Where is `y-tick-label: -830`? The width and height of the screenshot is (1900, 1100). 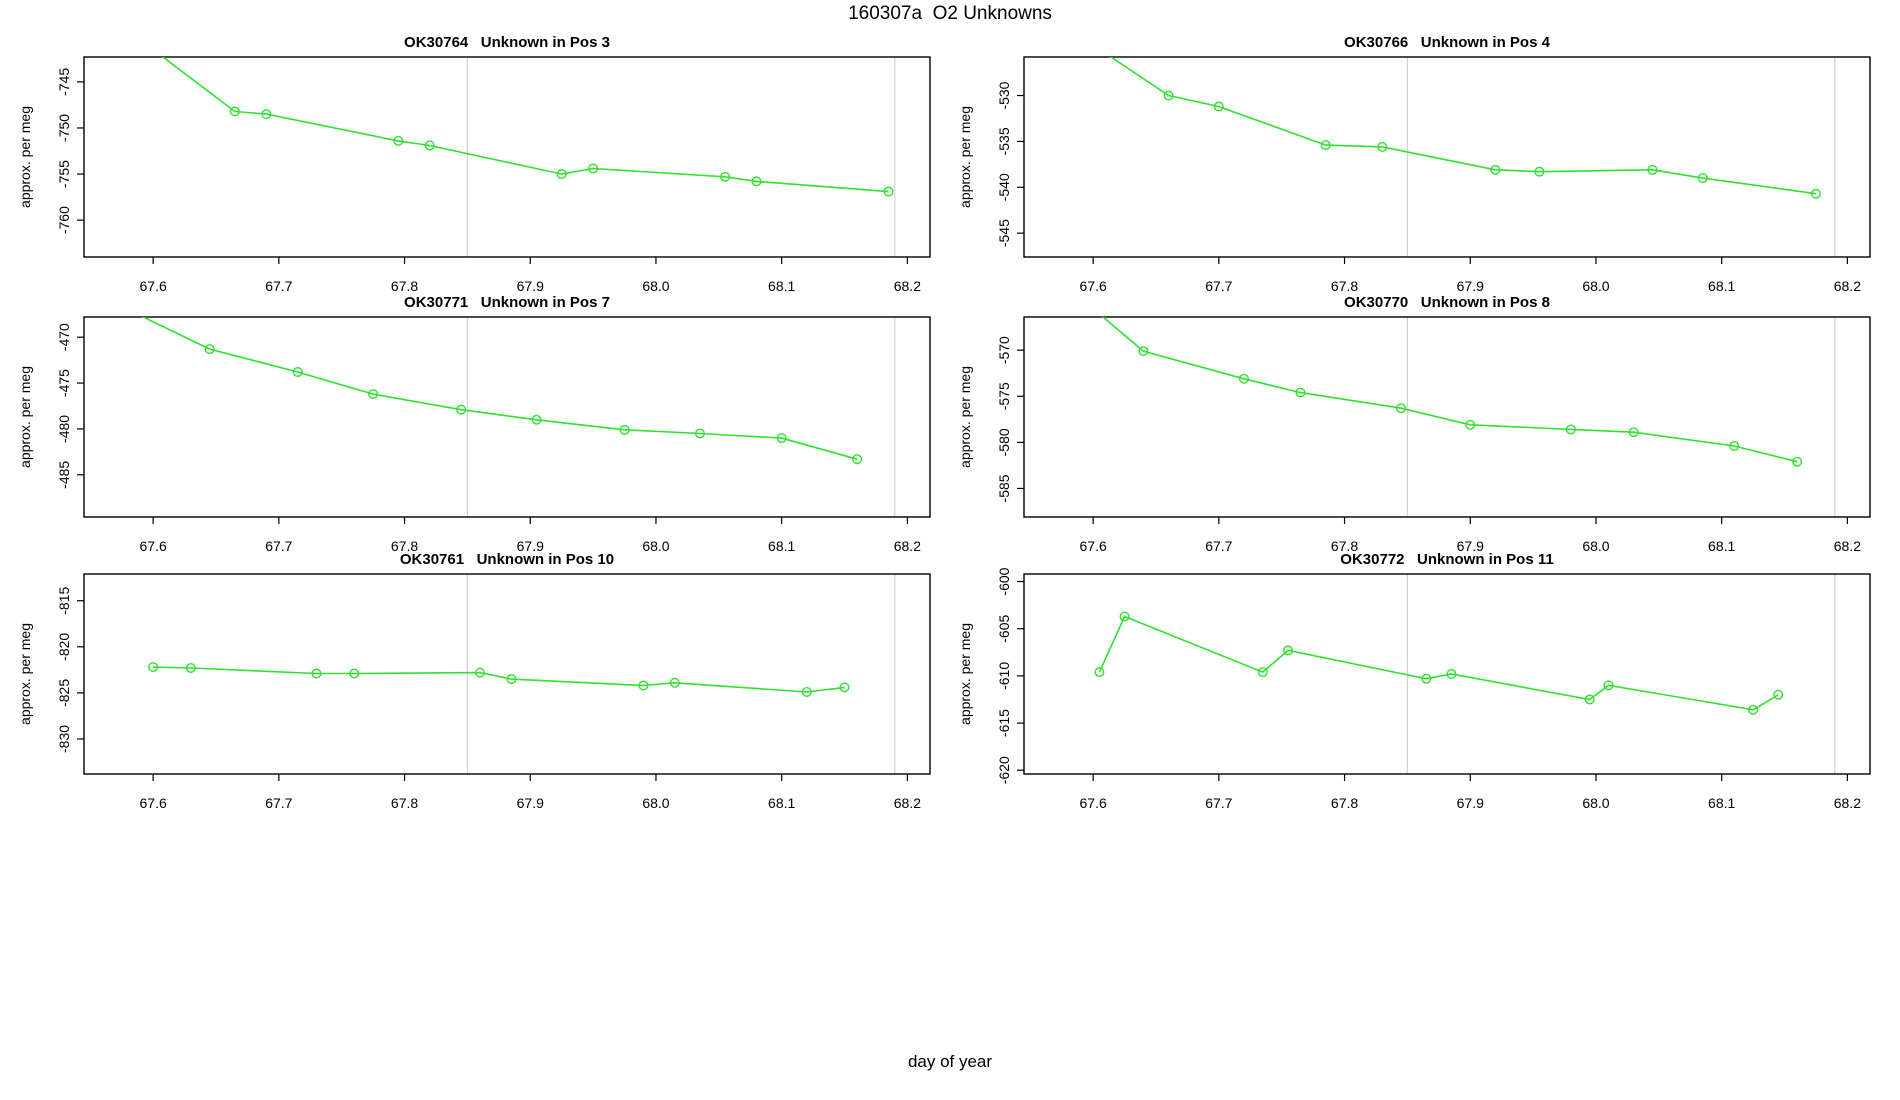 y-tick-label: -830 is located at coordinates (64, 739).